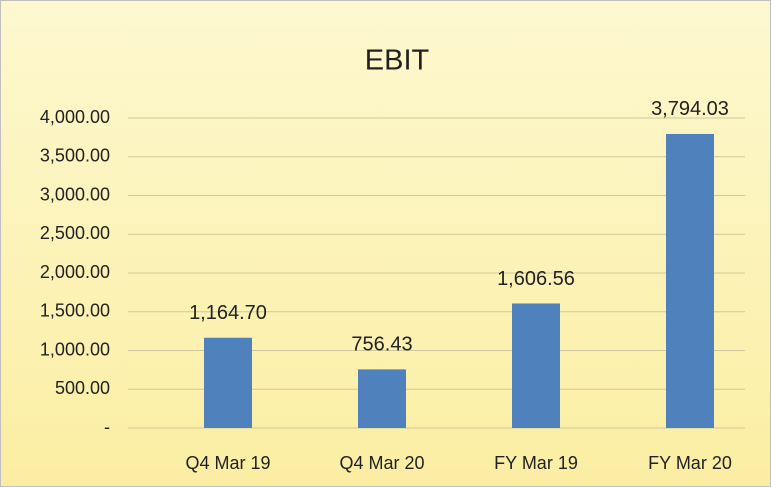  Describe the element at coordinates (381, 345) in the screenshot. I see `data-label: 756.43` at that location.